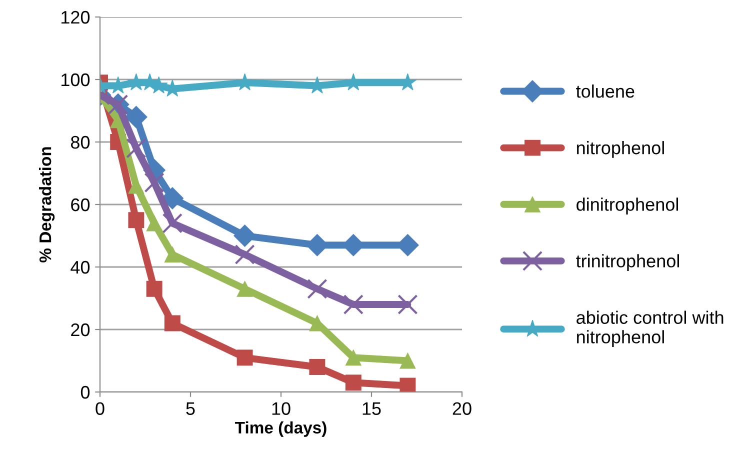 The width and height of the screenshot is (734, 454). I want to click on y-tick-label: 60, so click(80, 205).